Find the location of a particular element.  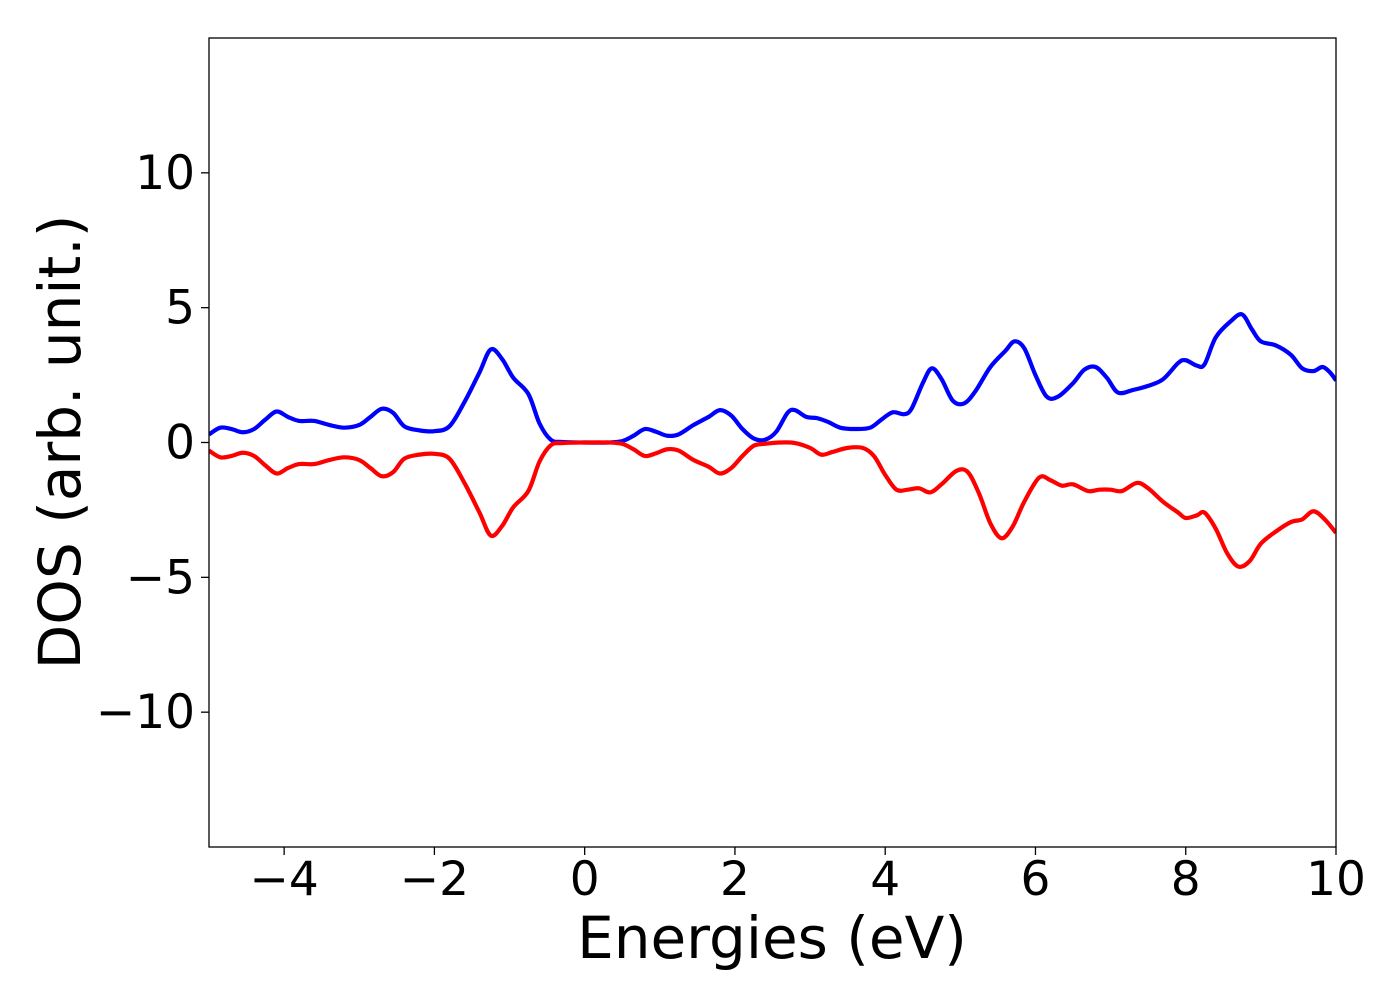

x-tick-label: 4 is located at coordinates (885, 879).